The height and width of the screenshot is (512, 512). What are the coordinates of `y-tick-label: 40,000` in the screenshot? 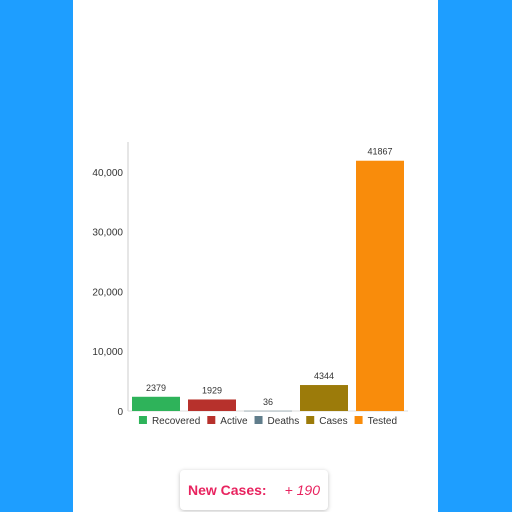 It's located at (107, 173).